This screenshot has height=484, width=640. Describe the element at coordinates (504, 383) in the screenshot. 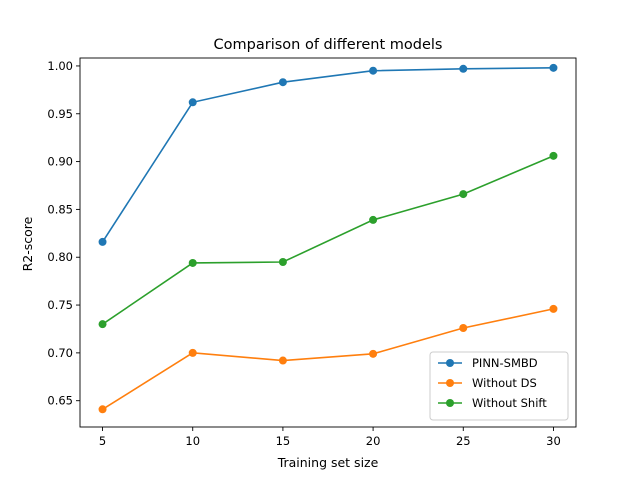

I see `legend-label-1: Without DS` at that location.